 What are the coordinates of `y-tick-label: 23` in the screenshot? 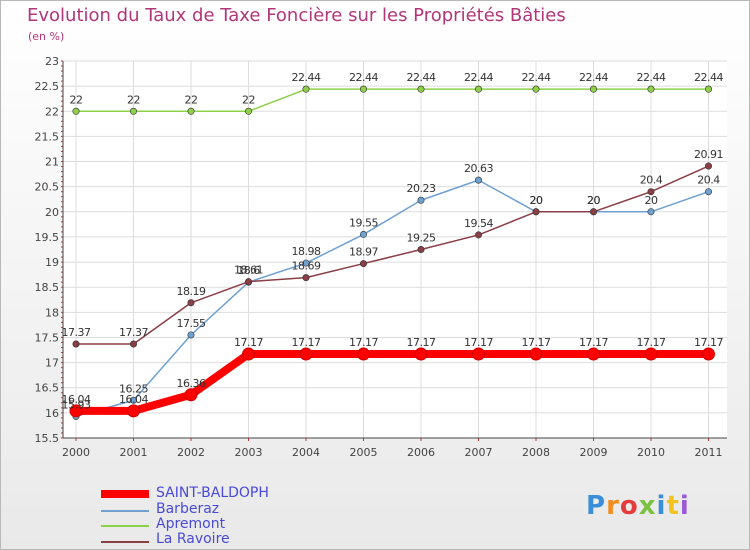 It's located at (52, 61).